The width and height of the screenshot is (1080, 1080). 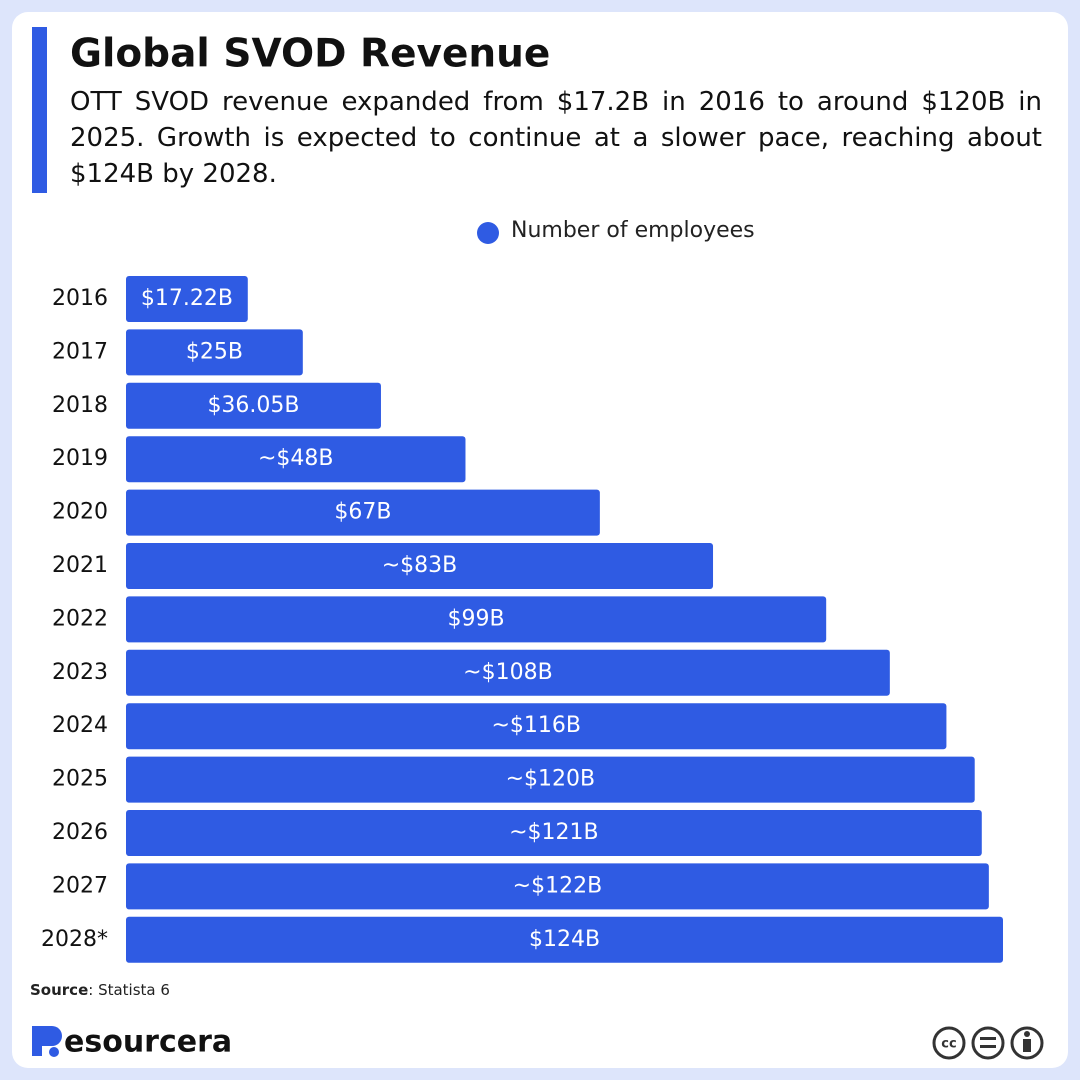 What do you see at coordinates (80, 832) in the screenshot?
I see `y-tick-label: 2026` at bounding box center [80, 832].